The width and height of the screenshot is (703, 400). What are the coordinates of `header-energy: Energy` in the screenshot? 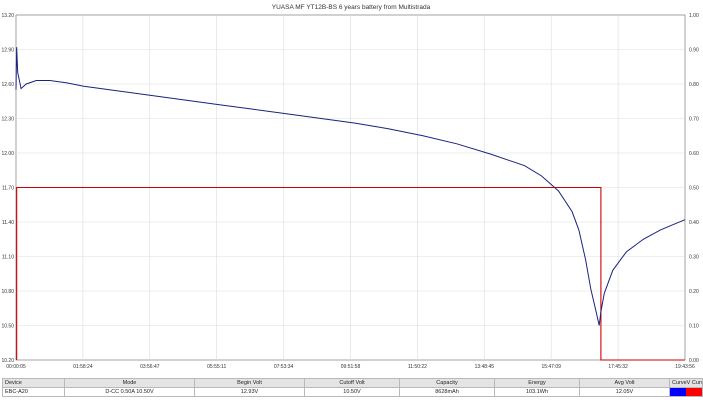 It's located at (537, 383).